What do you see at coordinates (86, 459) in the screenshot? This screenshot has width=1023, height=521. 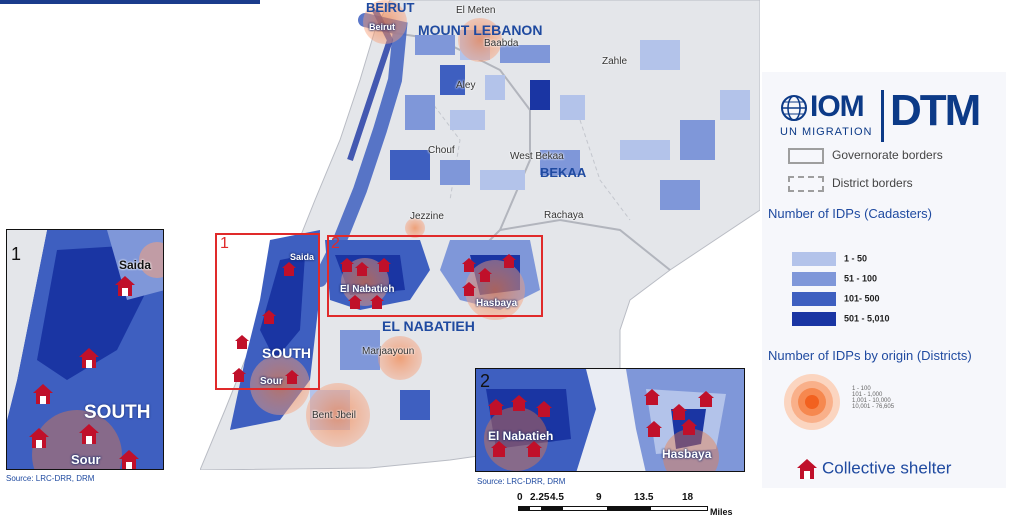 I see `inset1-label-sour: Sour` at bounding box center [86, 459].